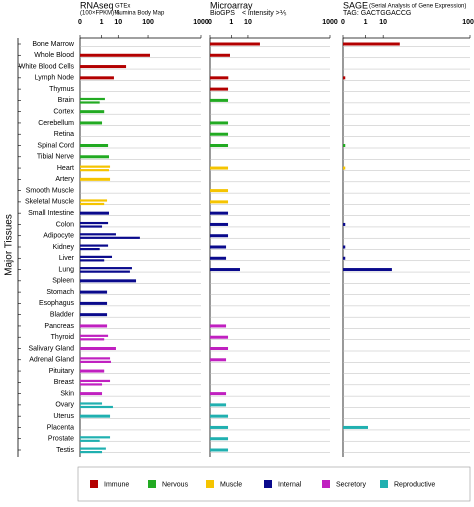  Describe the element at coordinates (51, 360) in the screenshot. I see `tissue-label: Adrenal Gland` at that location.